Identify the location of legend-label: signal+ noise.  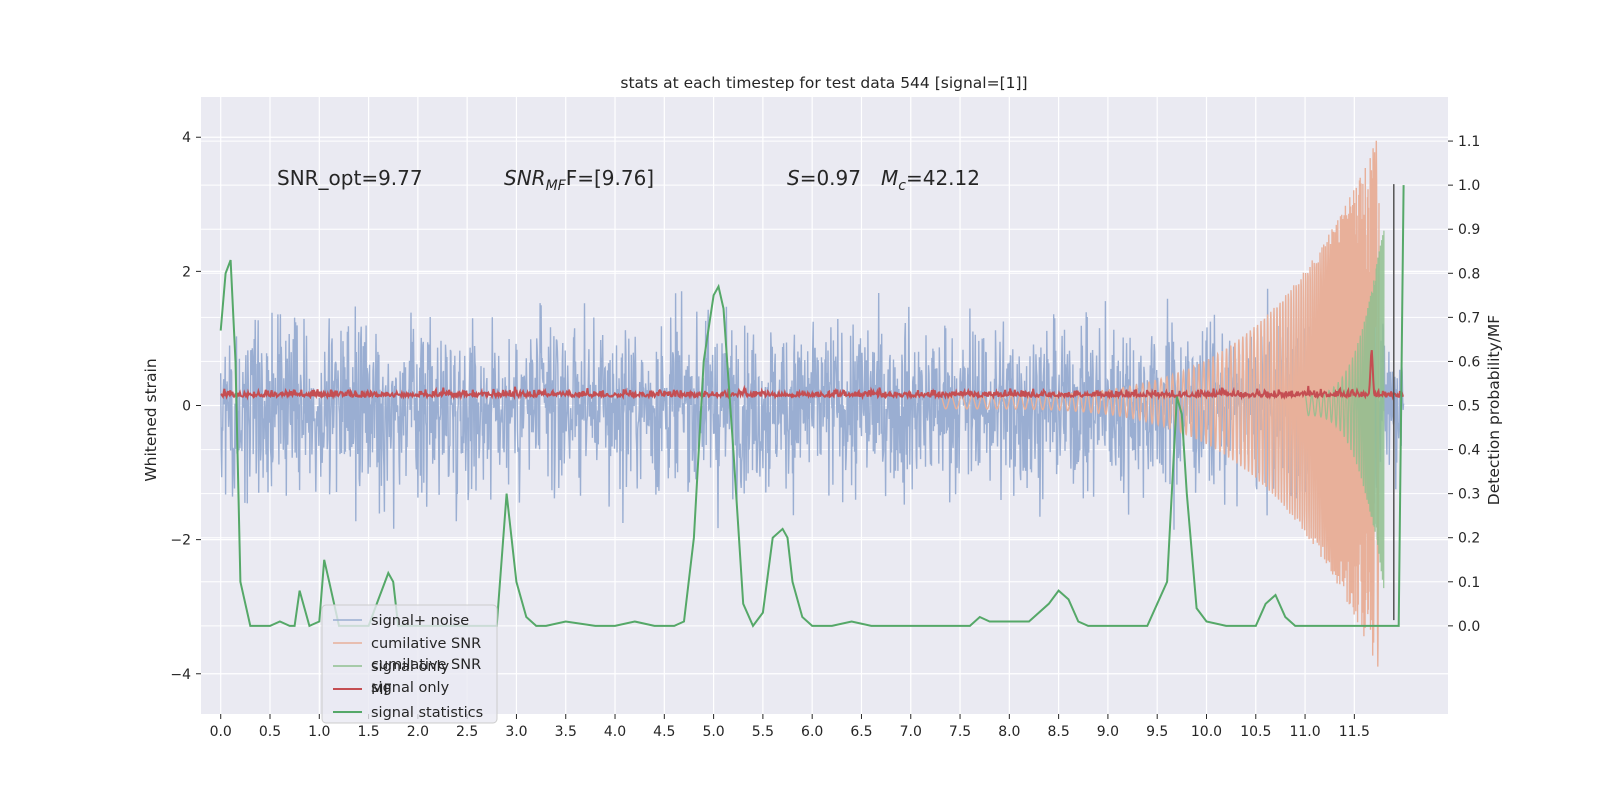
(420, 621).